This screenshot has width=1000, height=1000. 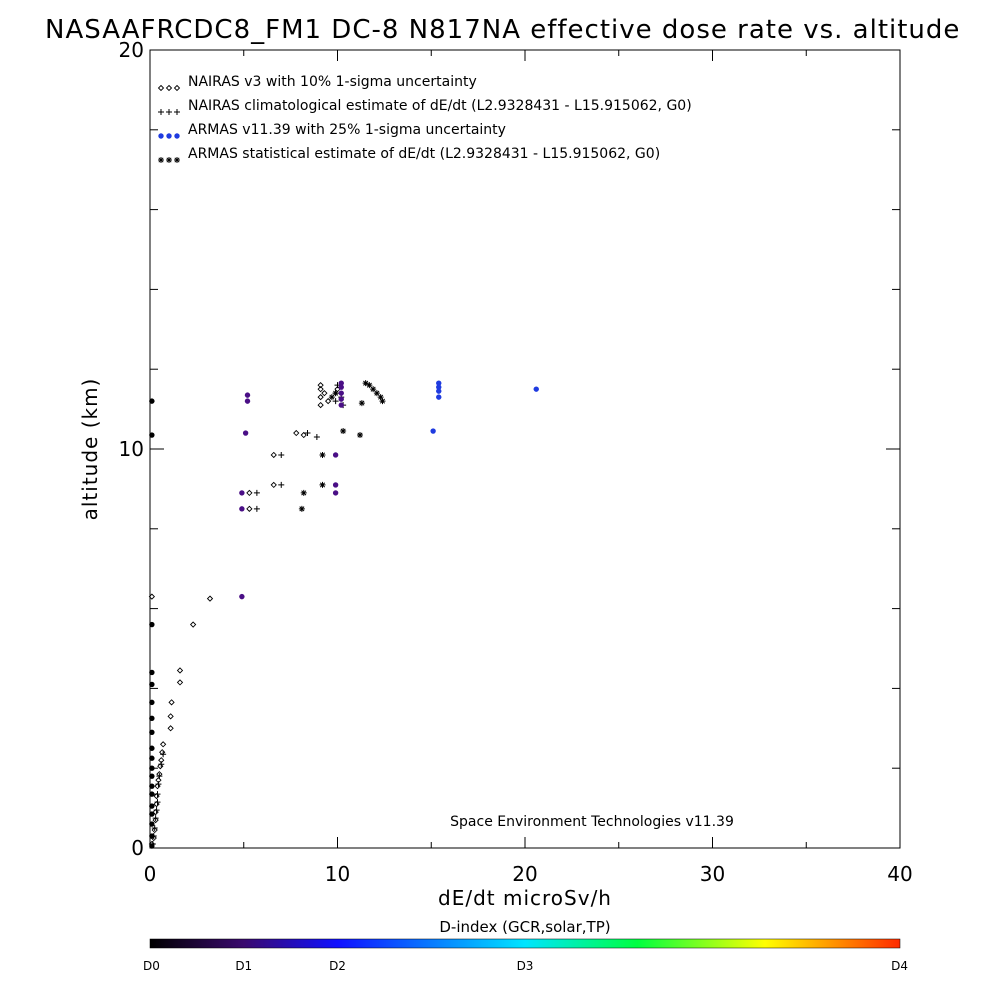 I want to click on y-tick-label: 0, so click(x=137, y=848).